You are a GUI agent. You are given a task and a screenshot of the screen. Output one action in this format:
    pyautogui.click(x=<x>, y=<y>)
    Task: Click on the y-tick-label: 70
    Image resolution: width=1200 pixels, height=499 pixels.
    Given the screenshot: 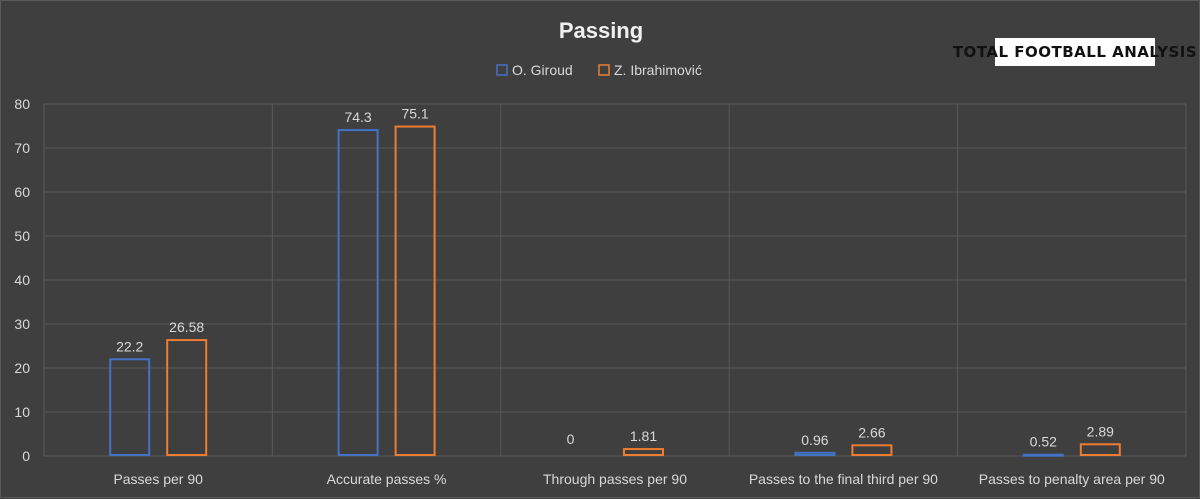 What is the action you would take?
    pyautogui.click(x=22, y=148)
    